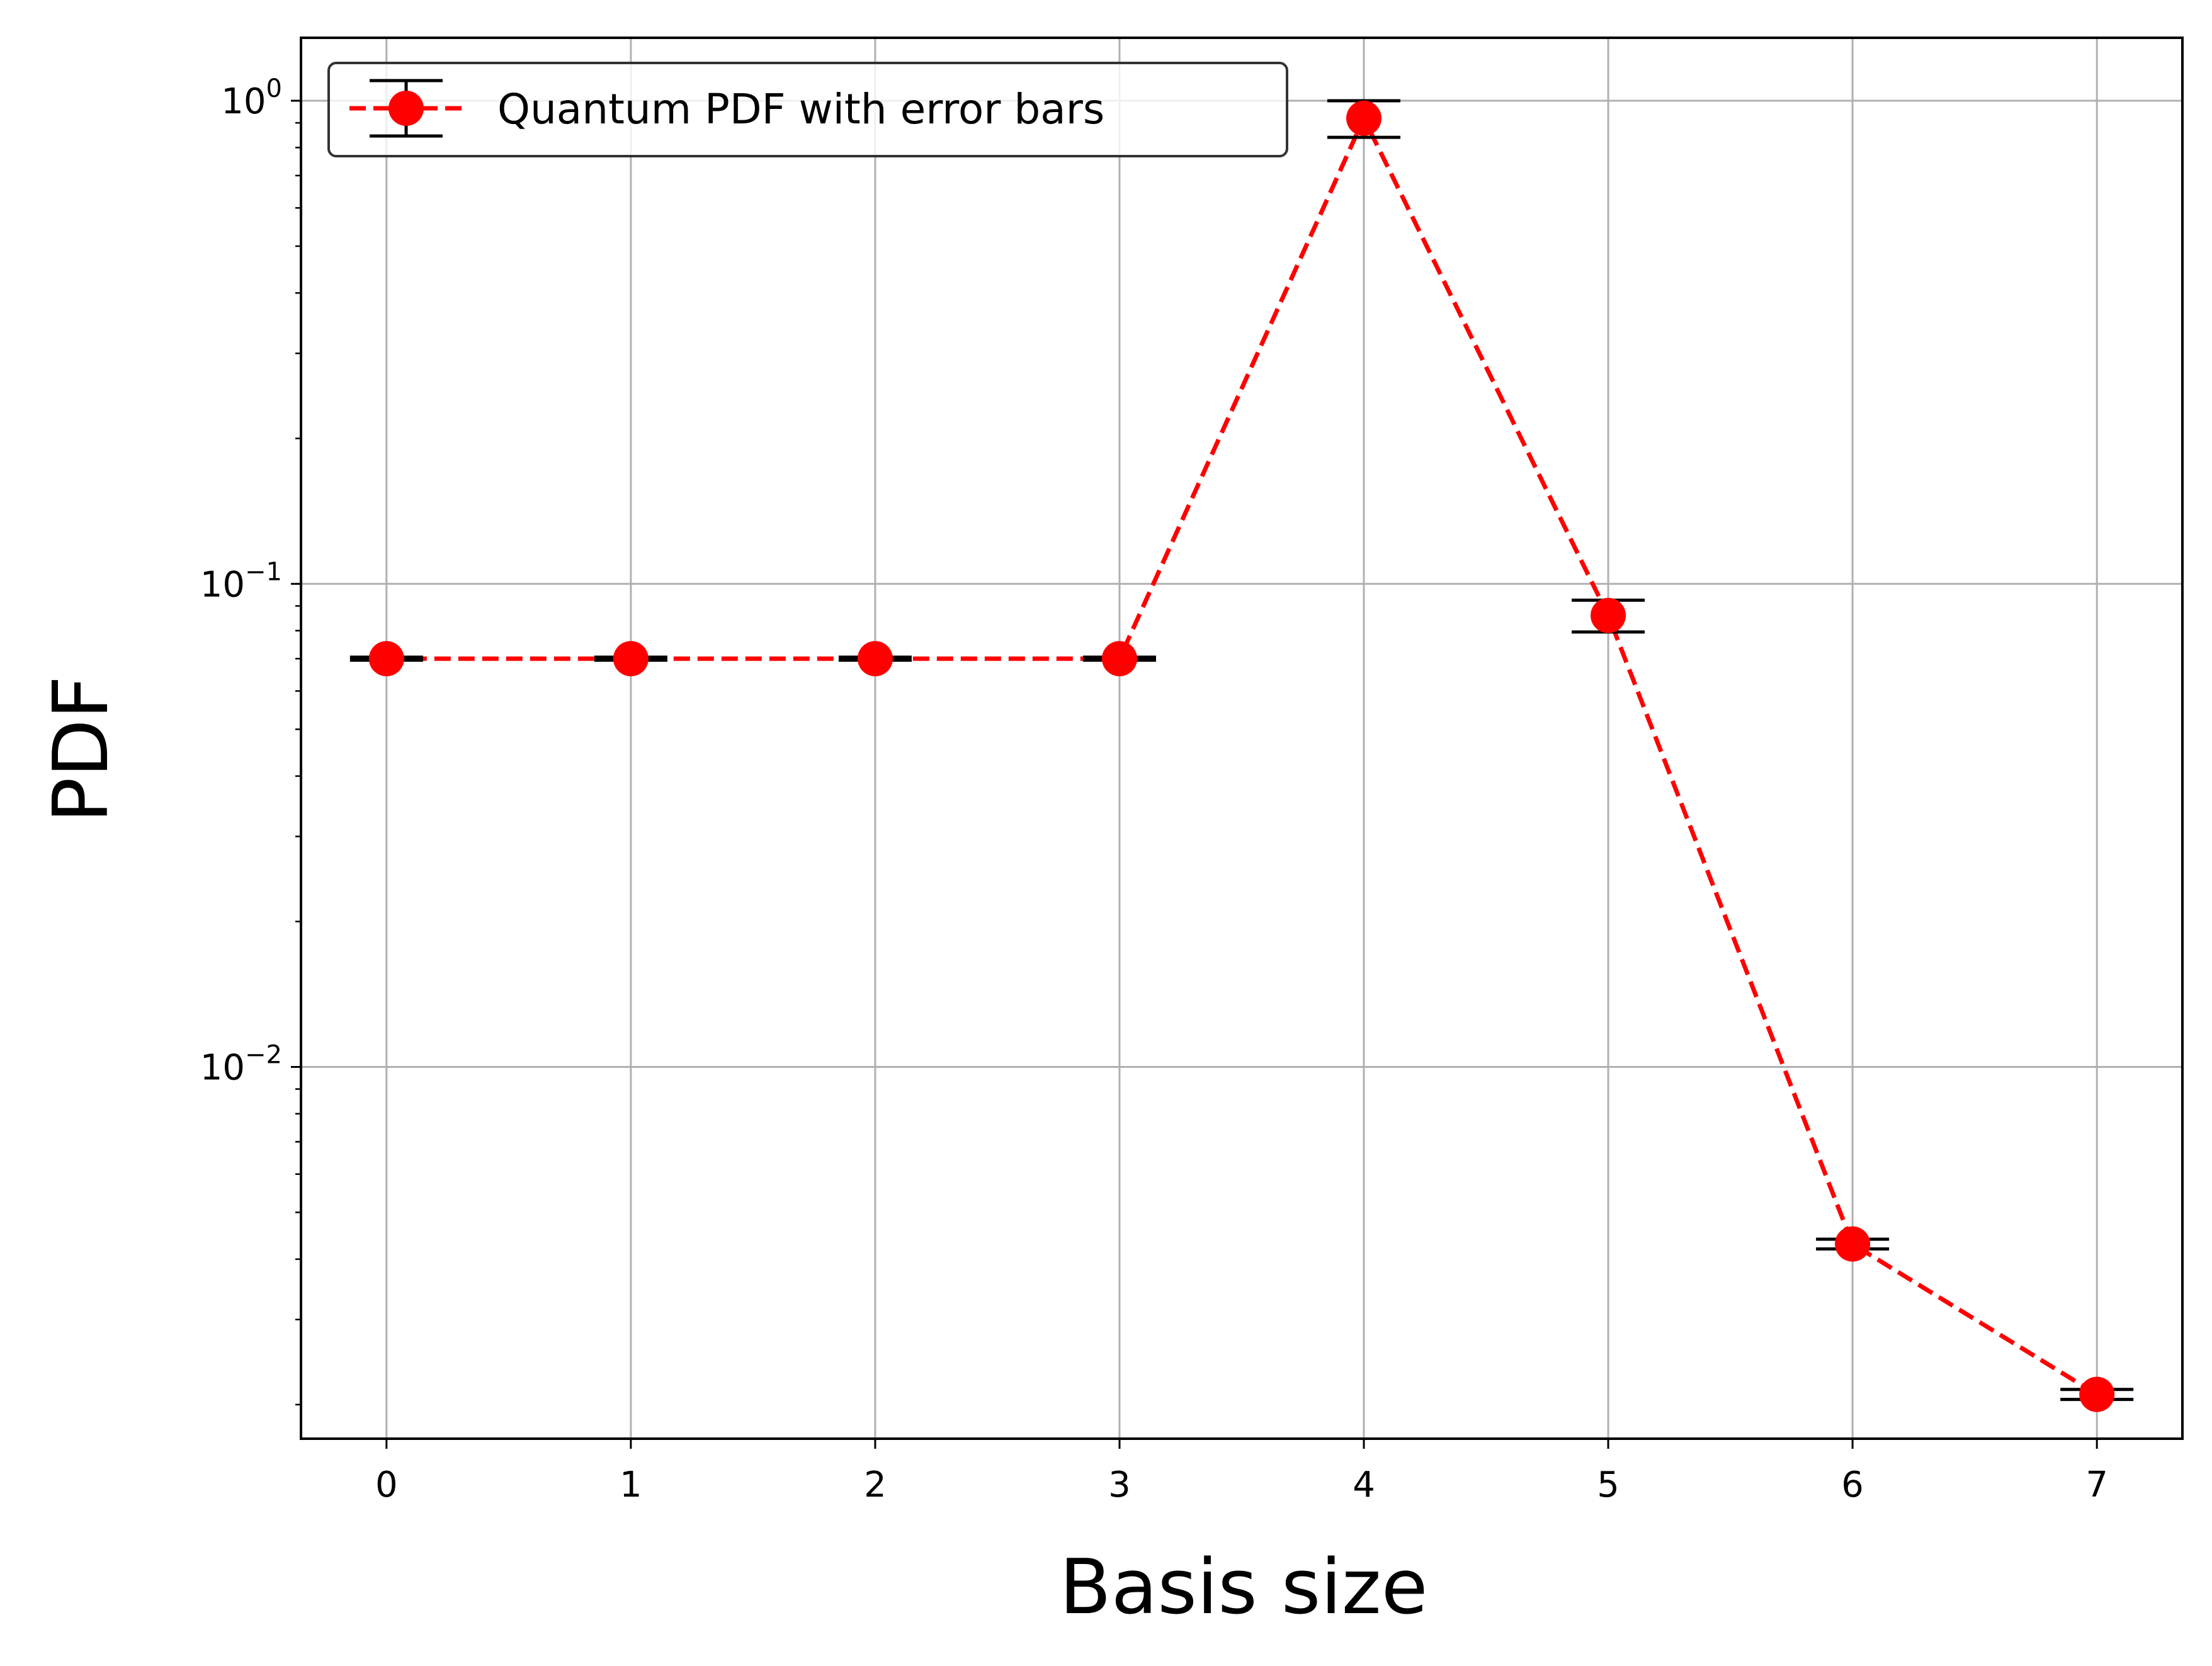  Describe the element at coordinates (631, 1485) in the screenshot. I see `x-tick-label: 1` at that location.